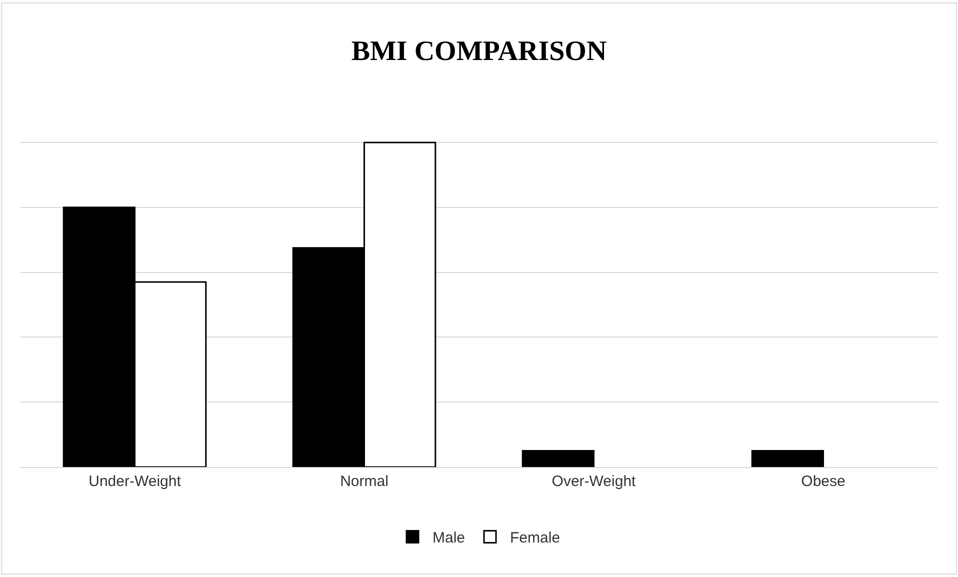 This screenshot has width=958, height=577. Describe the element at coordinates (449, 538) in the screenshot. I see `legend-label: Male` at that location.